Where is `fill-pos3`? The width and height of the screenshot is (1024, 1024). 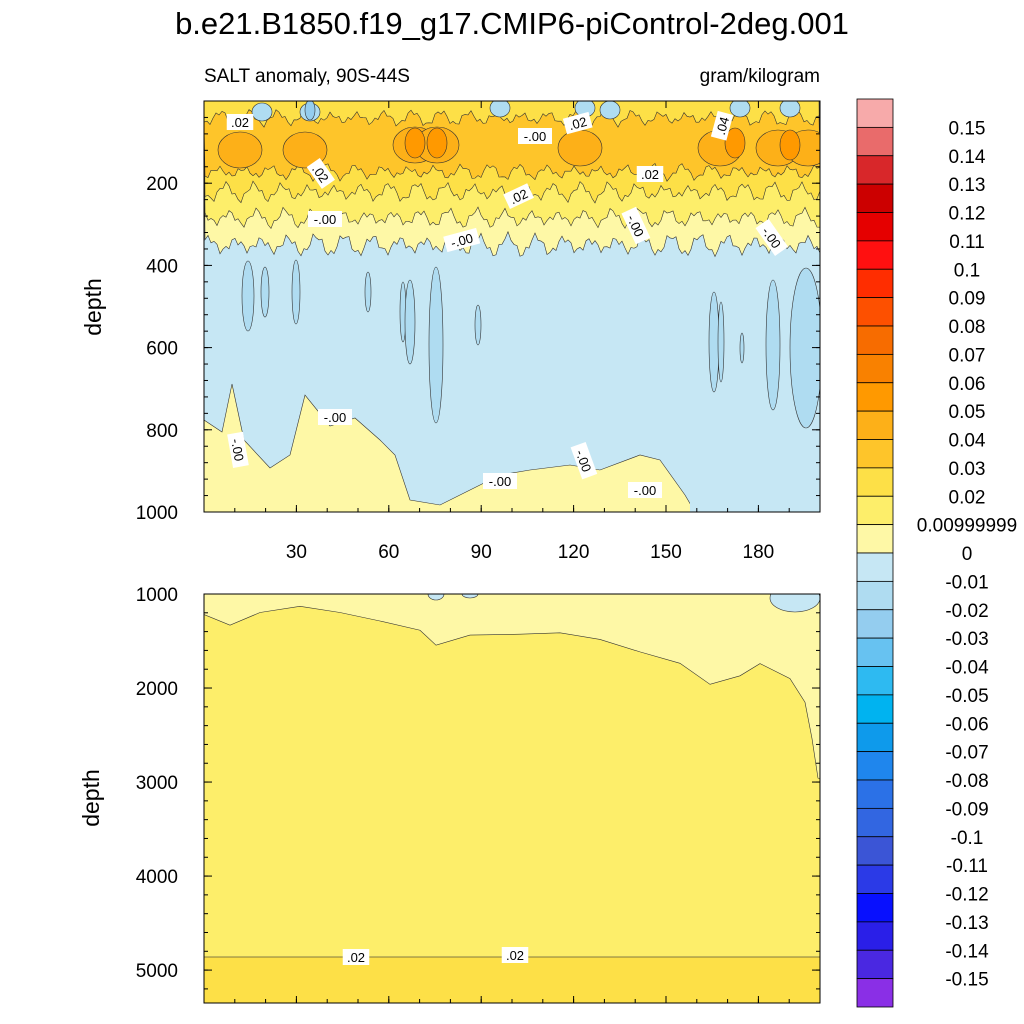
fill-pos3 is located at coordinates (512, 145).